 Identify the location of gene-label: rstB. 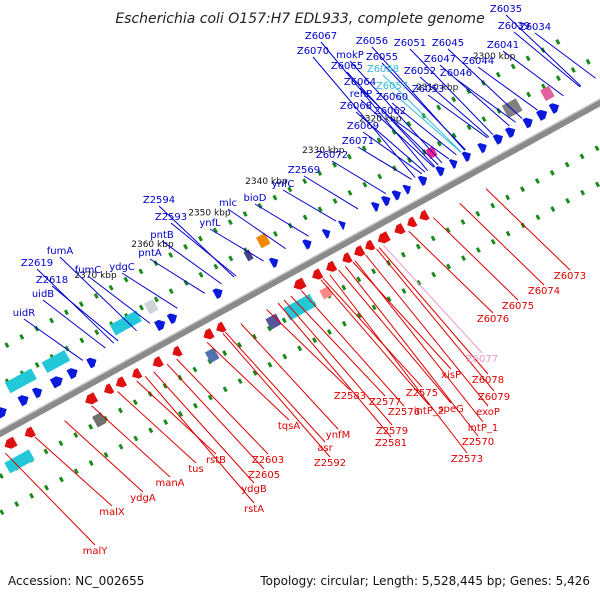
(216, 460).